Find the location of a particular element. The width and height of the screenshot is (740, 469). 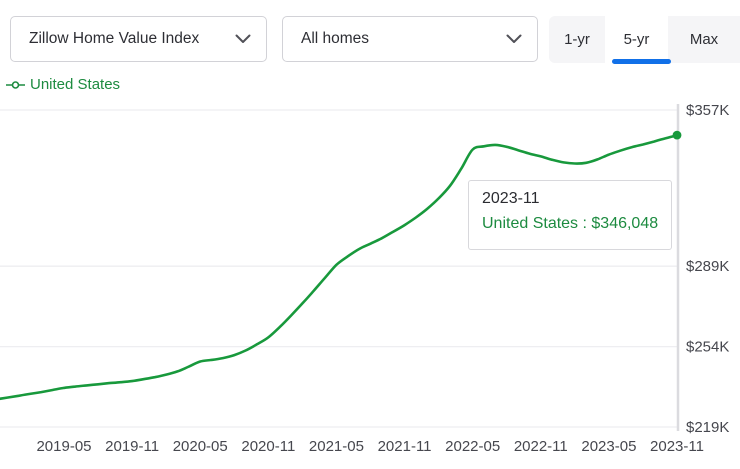

chart-tooltip: 2023-11 United States : $346,048 is located at coordinates (570, 215).